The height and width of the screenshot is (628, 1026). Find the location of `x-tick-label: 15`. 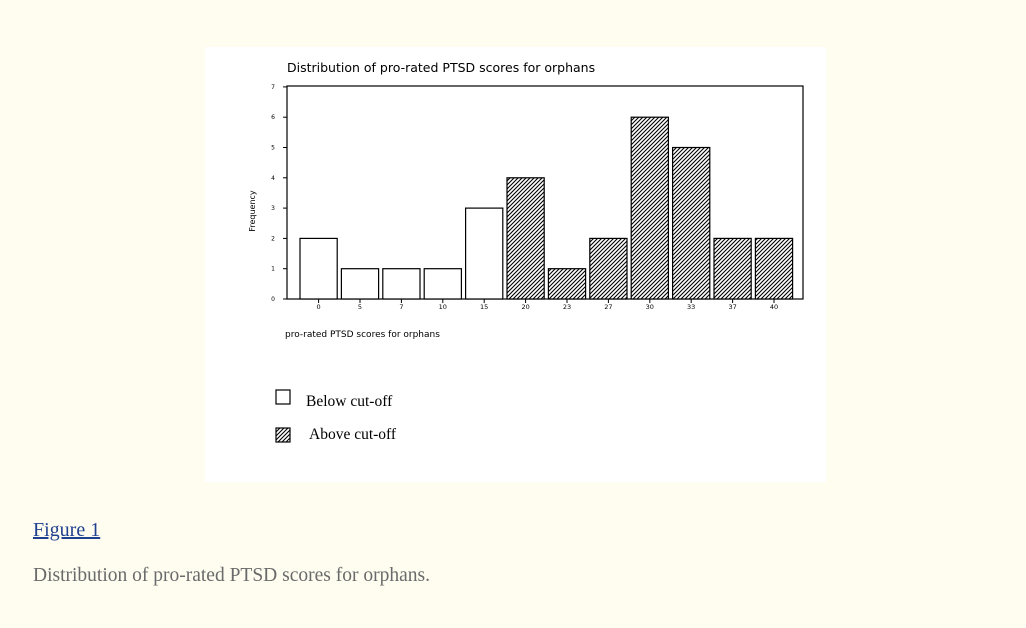

x-tick-label: 15 is located at coordinates (484, 307).